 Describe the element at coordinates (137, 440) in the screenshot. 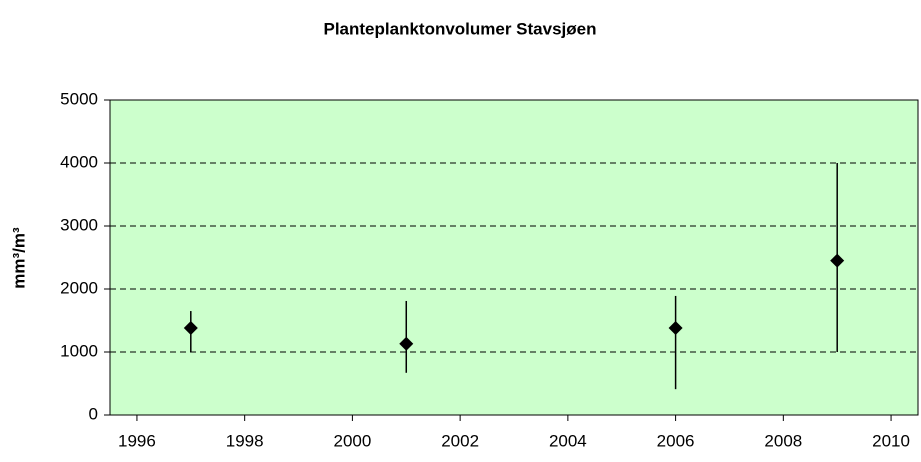

I see `x-tick-label: 1996` at that location.